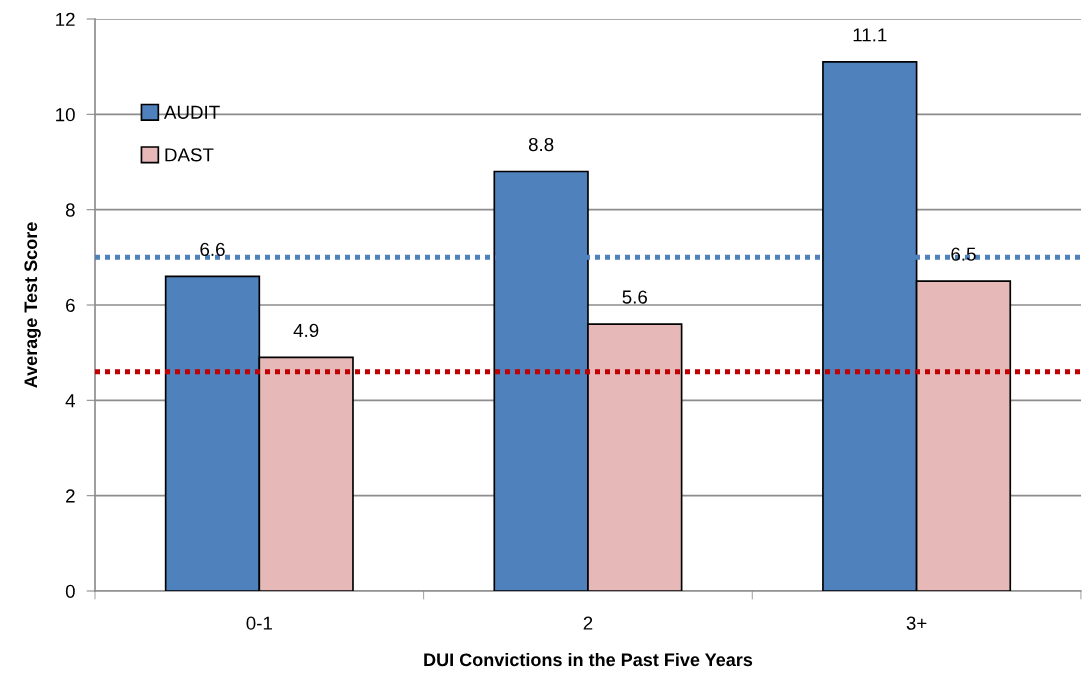 Image resolution: width=1082 pixels, height=679 pixels. I want to click on y-tick-label: 12, so click(65, 19).